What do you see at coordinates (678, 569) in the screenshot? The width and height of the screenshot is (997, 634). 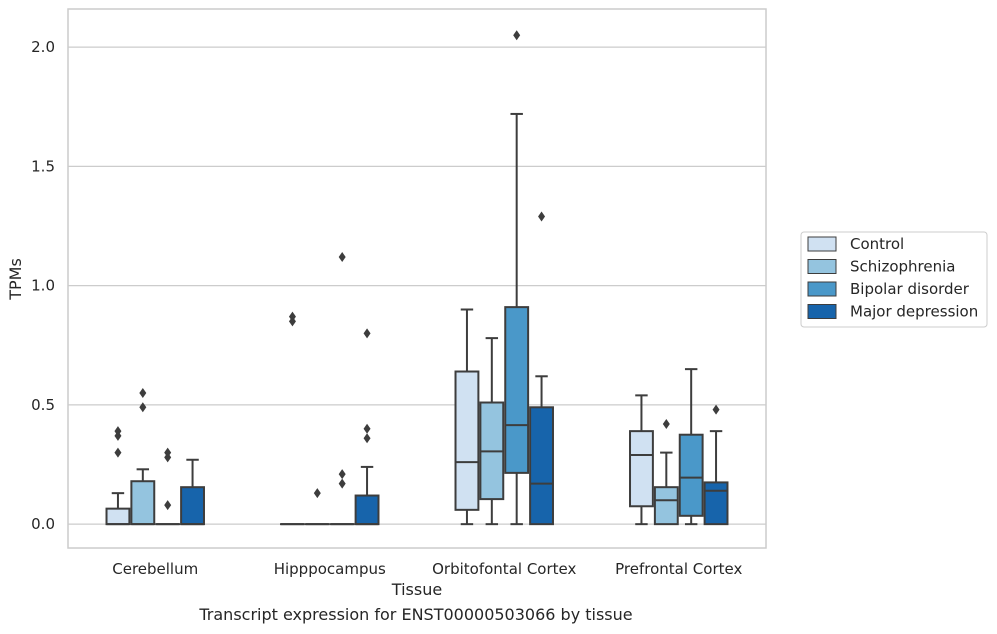 I see `x-tick-label: Prefrontal Cortex` at bounding box center [678, 569].